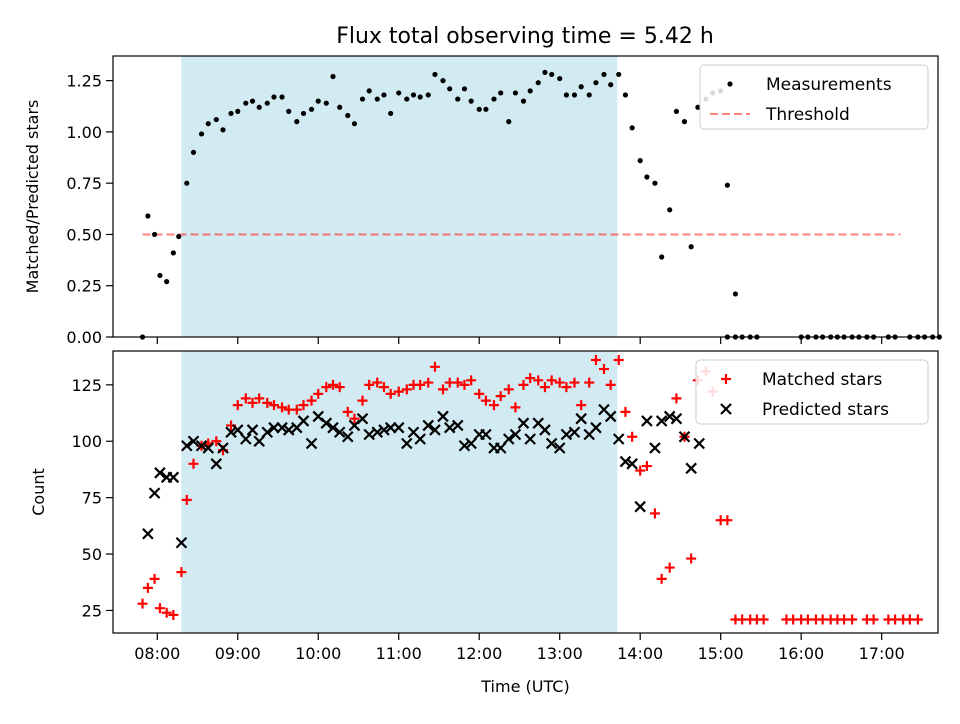  I want to click on x-tick-label: 15:00, so click(721, 653).